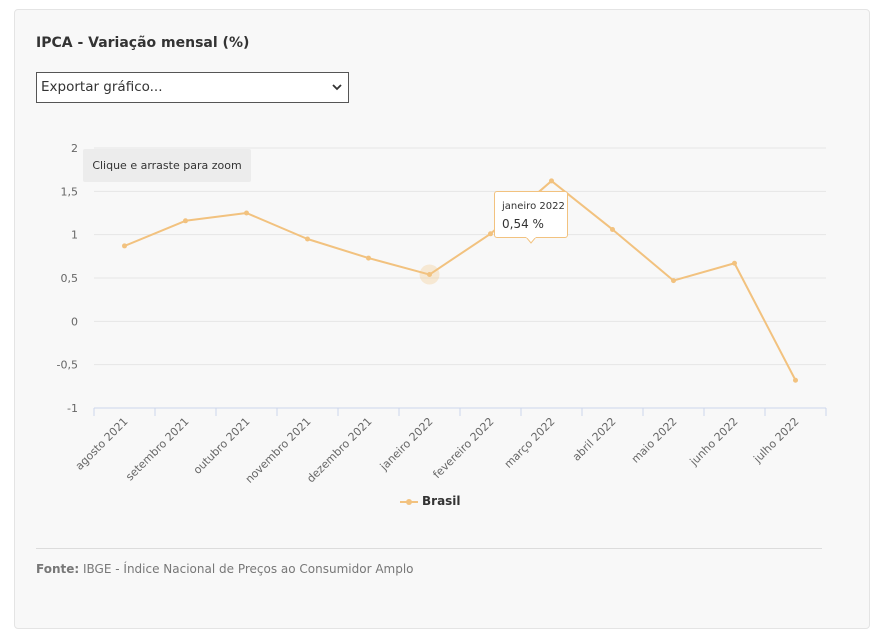  I want to click on x-tick-label: julho 2022, so click(776, 440).